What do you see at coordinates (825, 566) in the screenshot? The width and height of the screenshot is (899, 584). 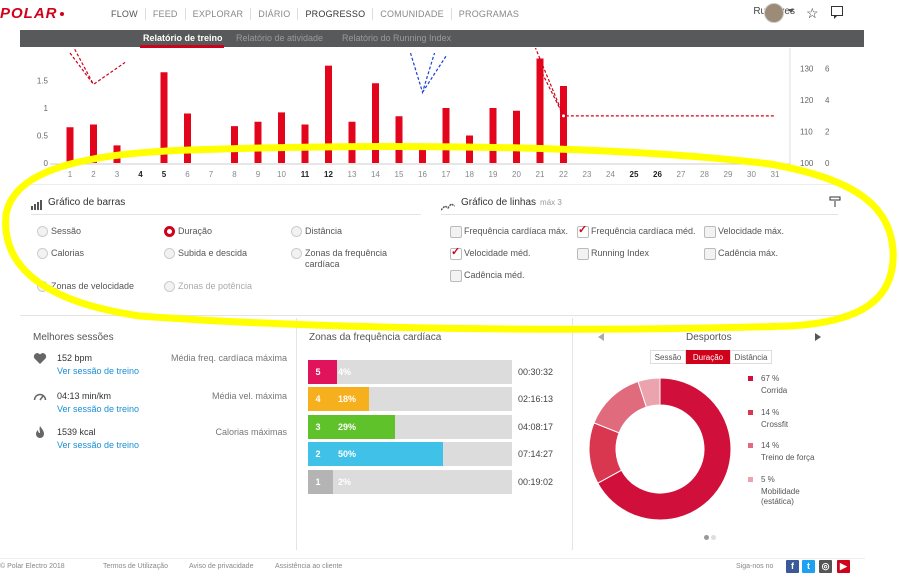 I see `instagram-icon: ◎` at bounding box center [825, 566].